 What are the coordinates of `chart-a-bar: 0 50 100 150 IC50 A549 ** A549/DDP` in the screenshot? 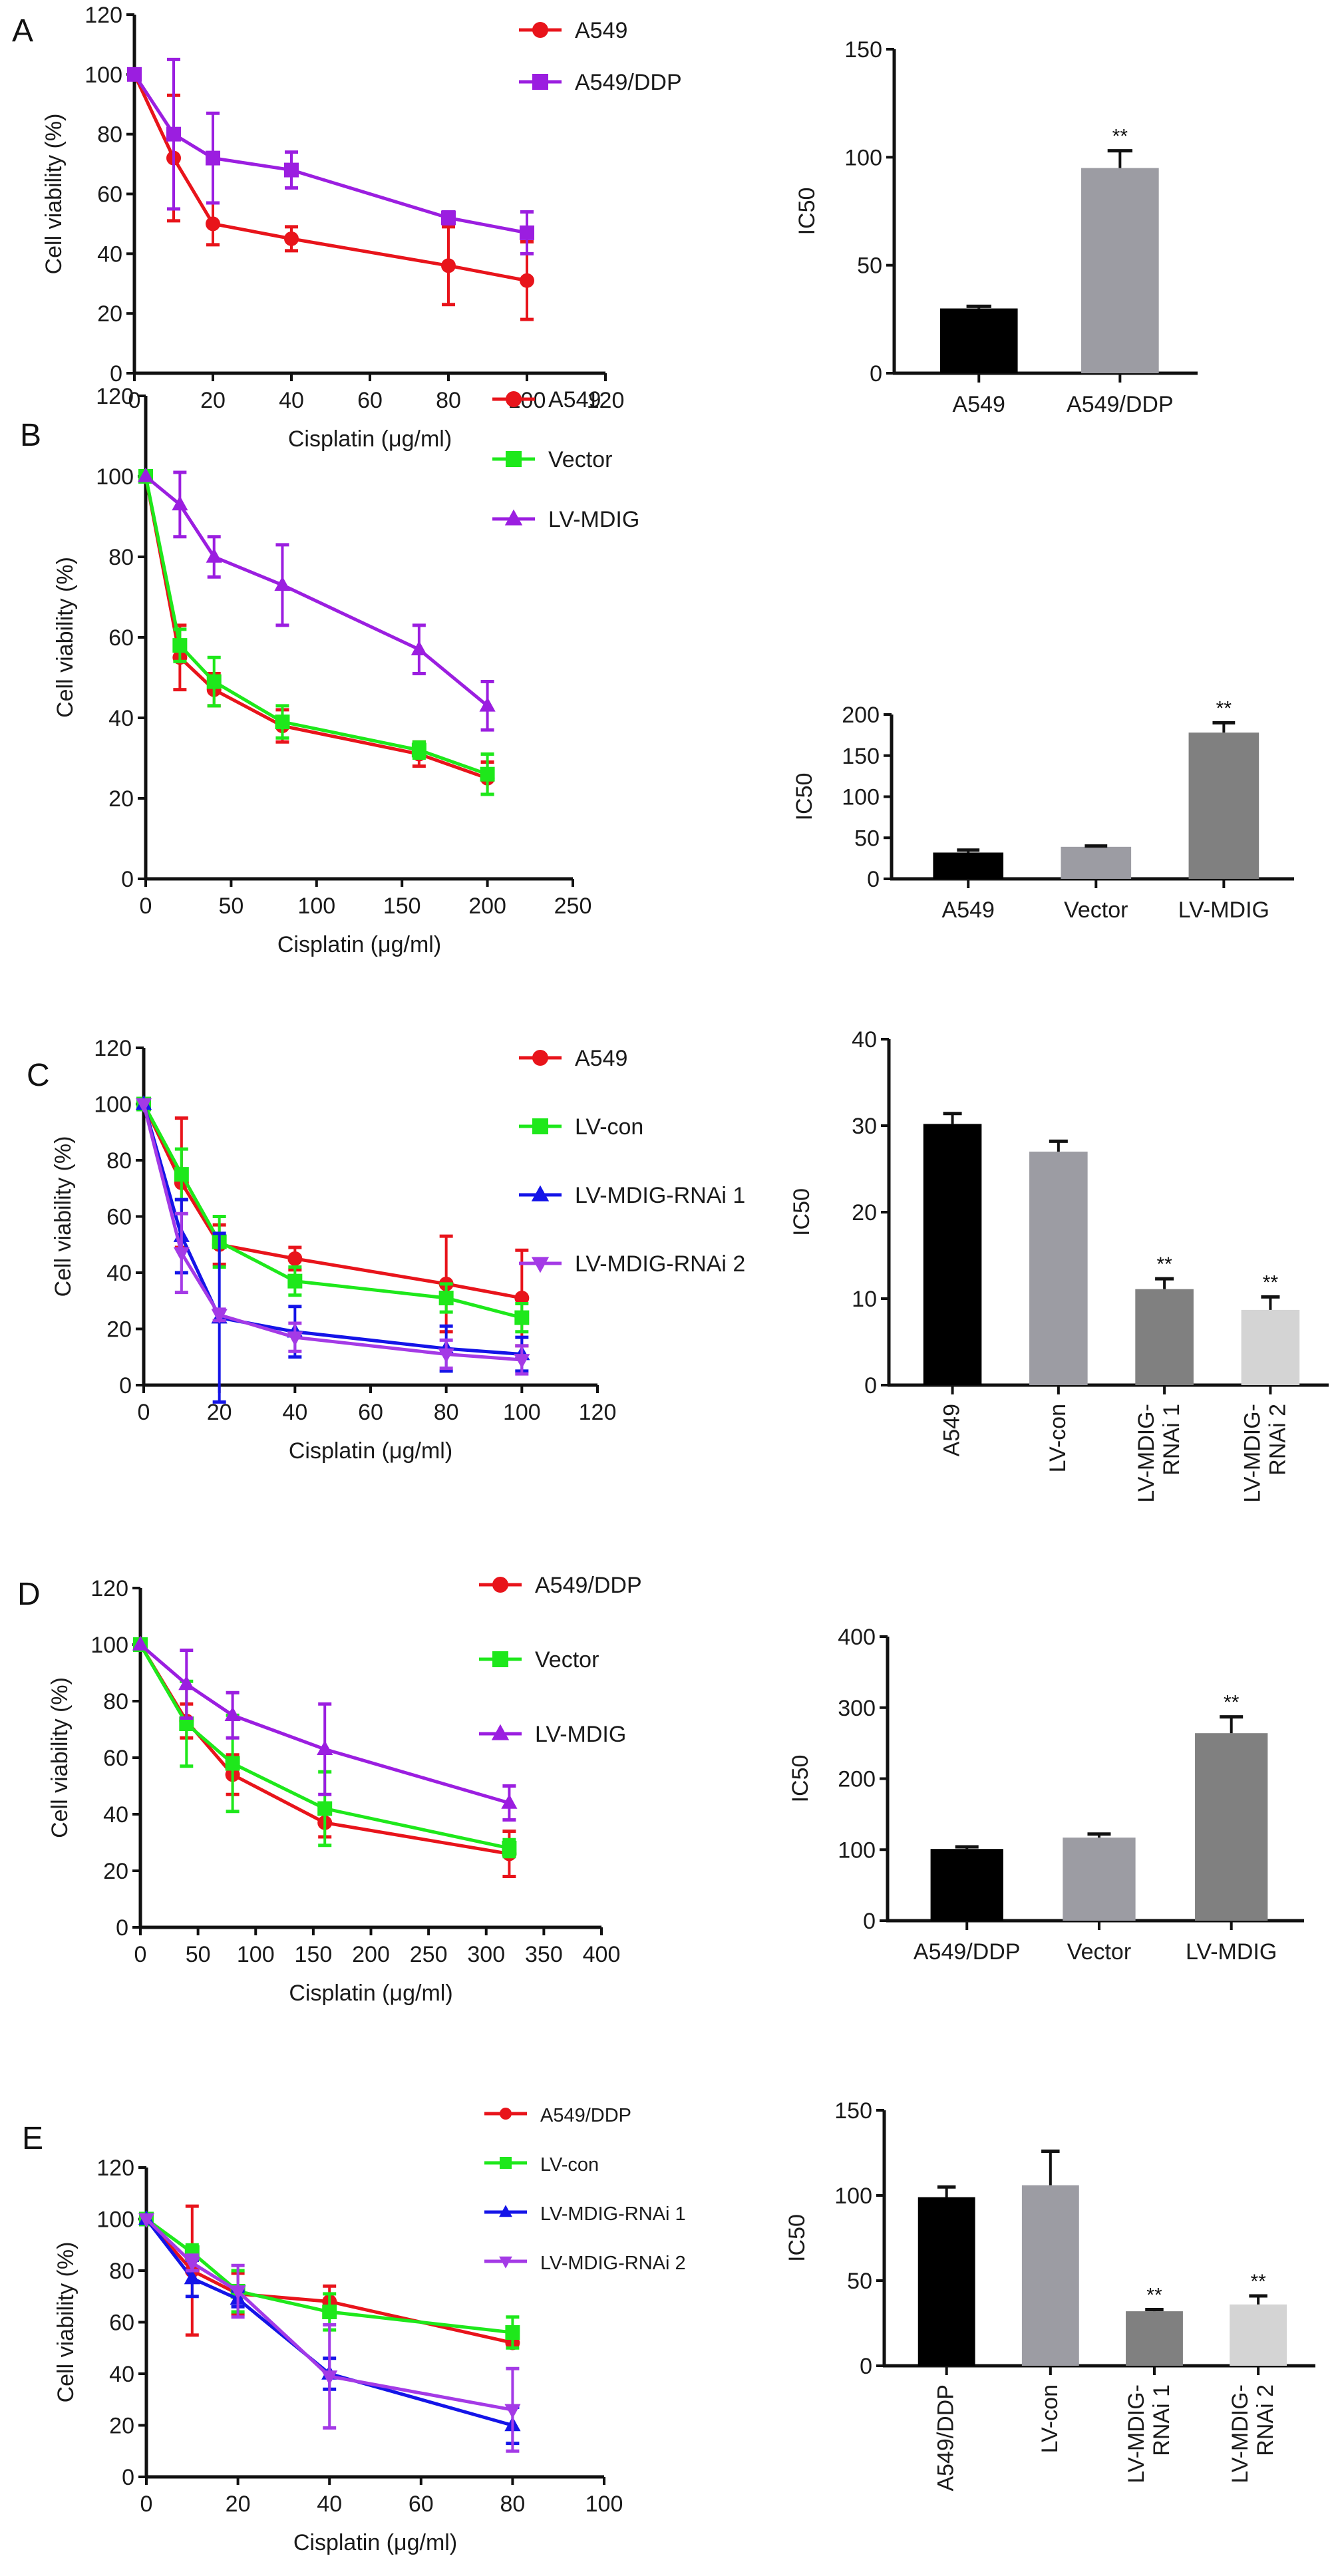 It's located at (996, 227).